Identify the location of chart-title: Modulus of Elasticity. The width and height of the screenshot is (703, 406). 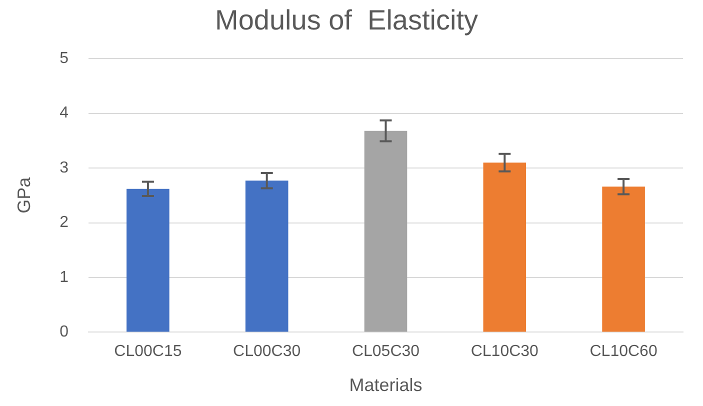
(346, 20).